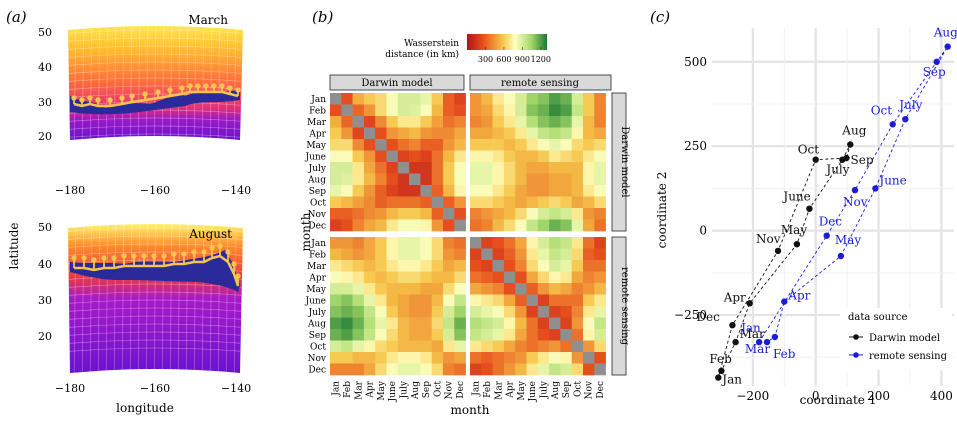 The image size is (957, 421). I want to click on scatter-point-label: Apr, so click(734, 297).